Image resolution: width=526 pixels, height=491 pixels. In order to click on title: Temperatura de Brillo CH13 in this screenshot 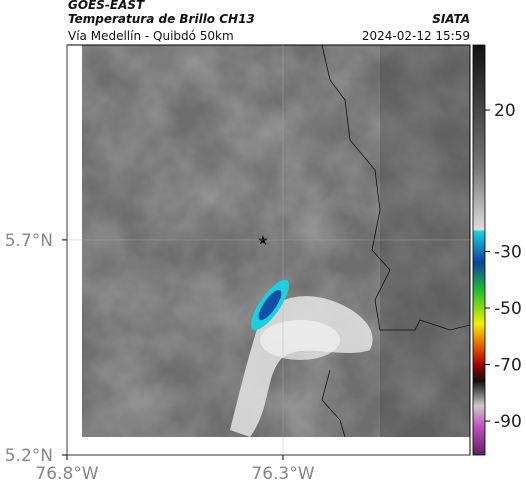, I will do `click(161, 19)`.